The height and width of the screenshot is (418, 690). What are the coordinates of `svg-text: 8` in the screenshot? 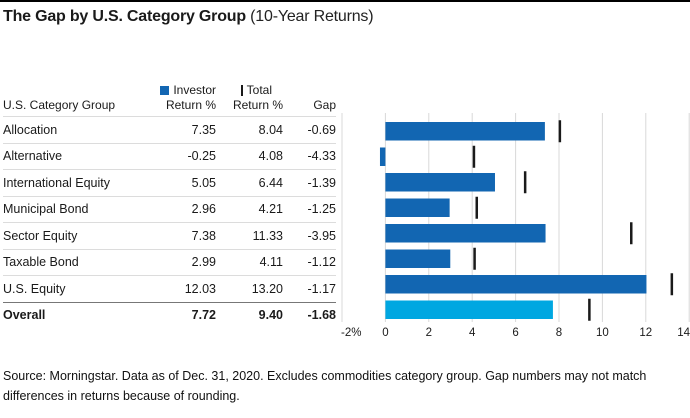 It's located at (559, 333).